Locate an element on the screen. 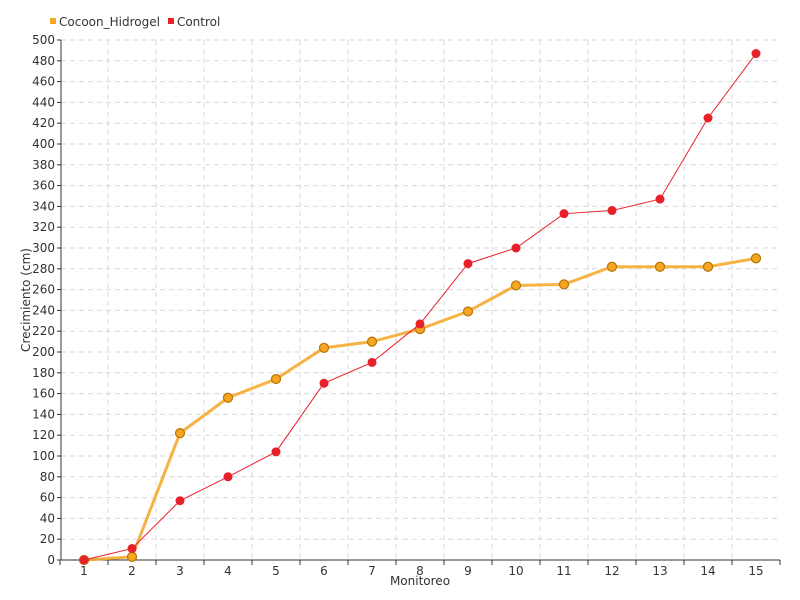 The width and height of the screenshot is (800, 600). x-tick-label: 14 is located at coordinates (707, 571).